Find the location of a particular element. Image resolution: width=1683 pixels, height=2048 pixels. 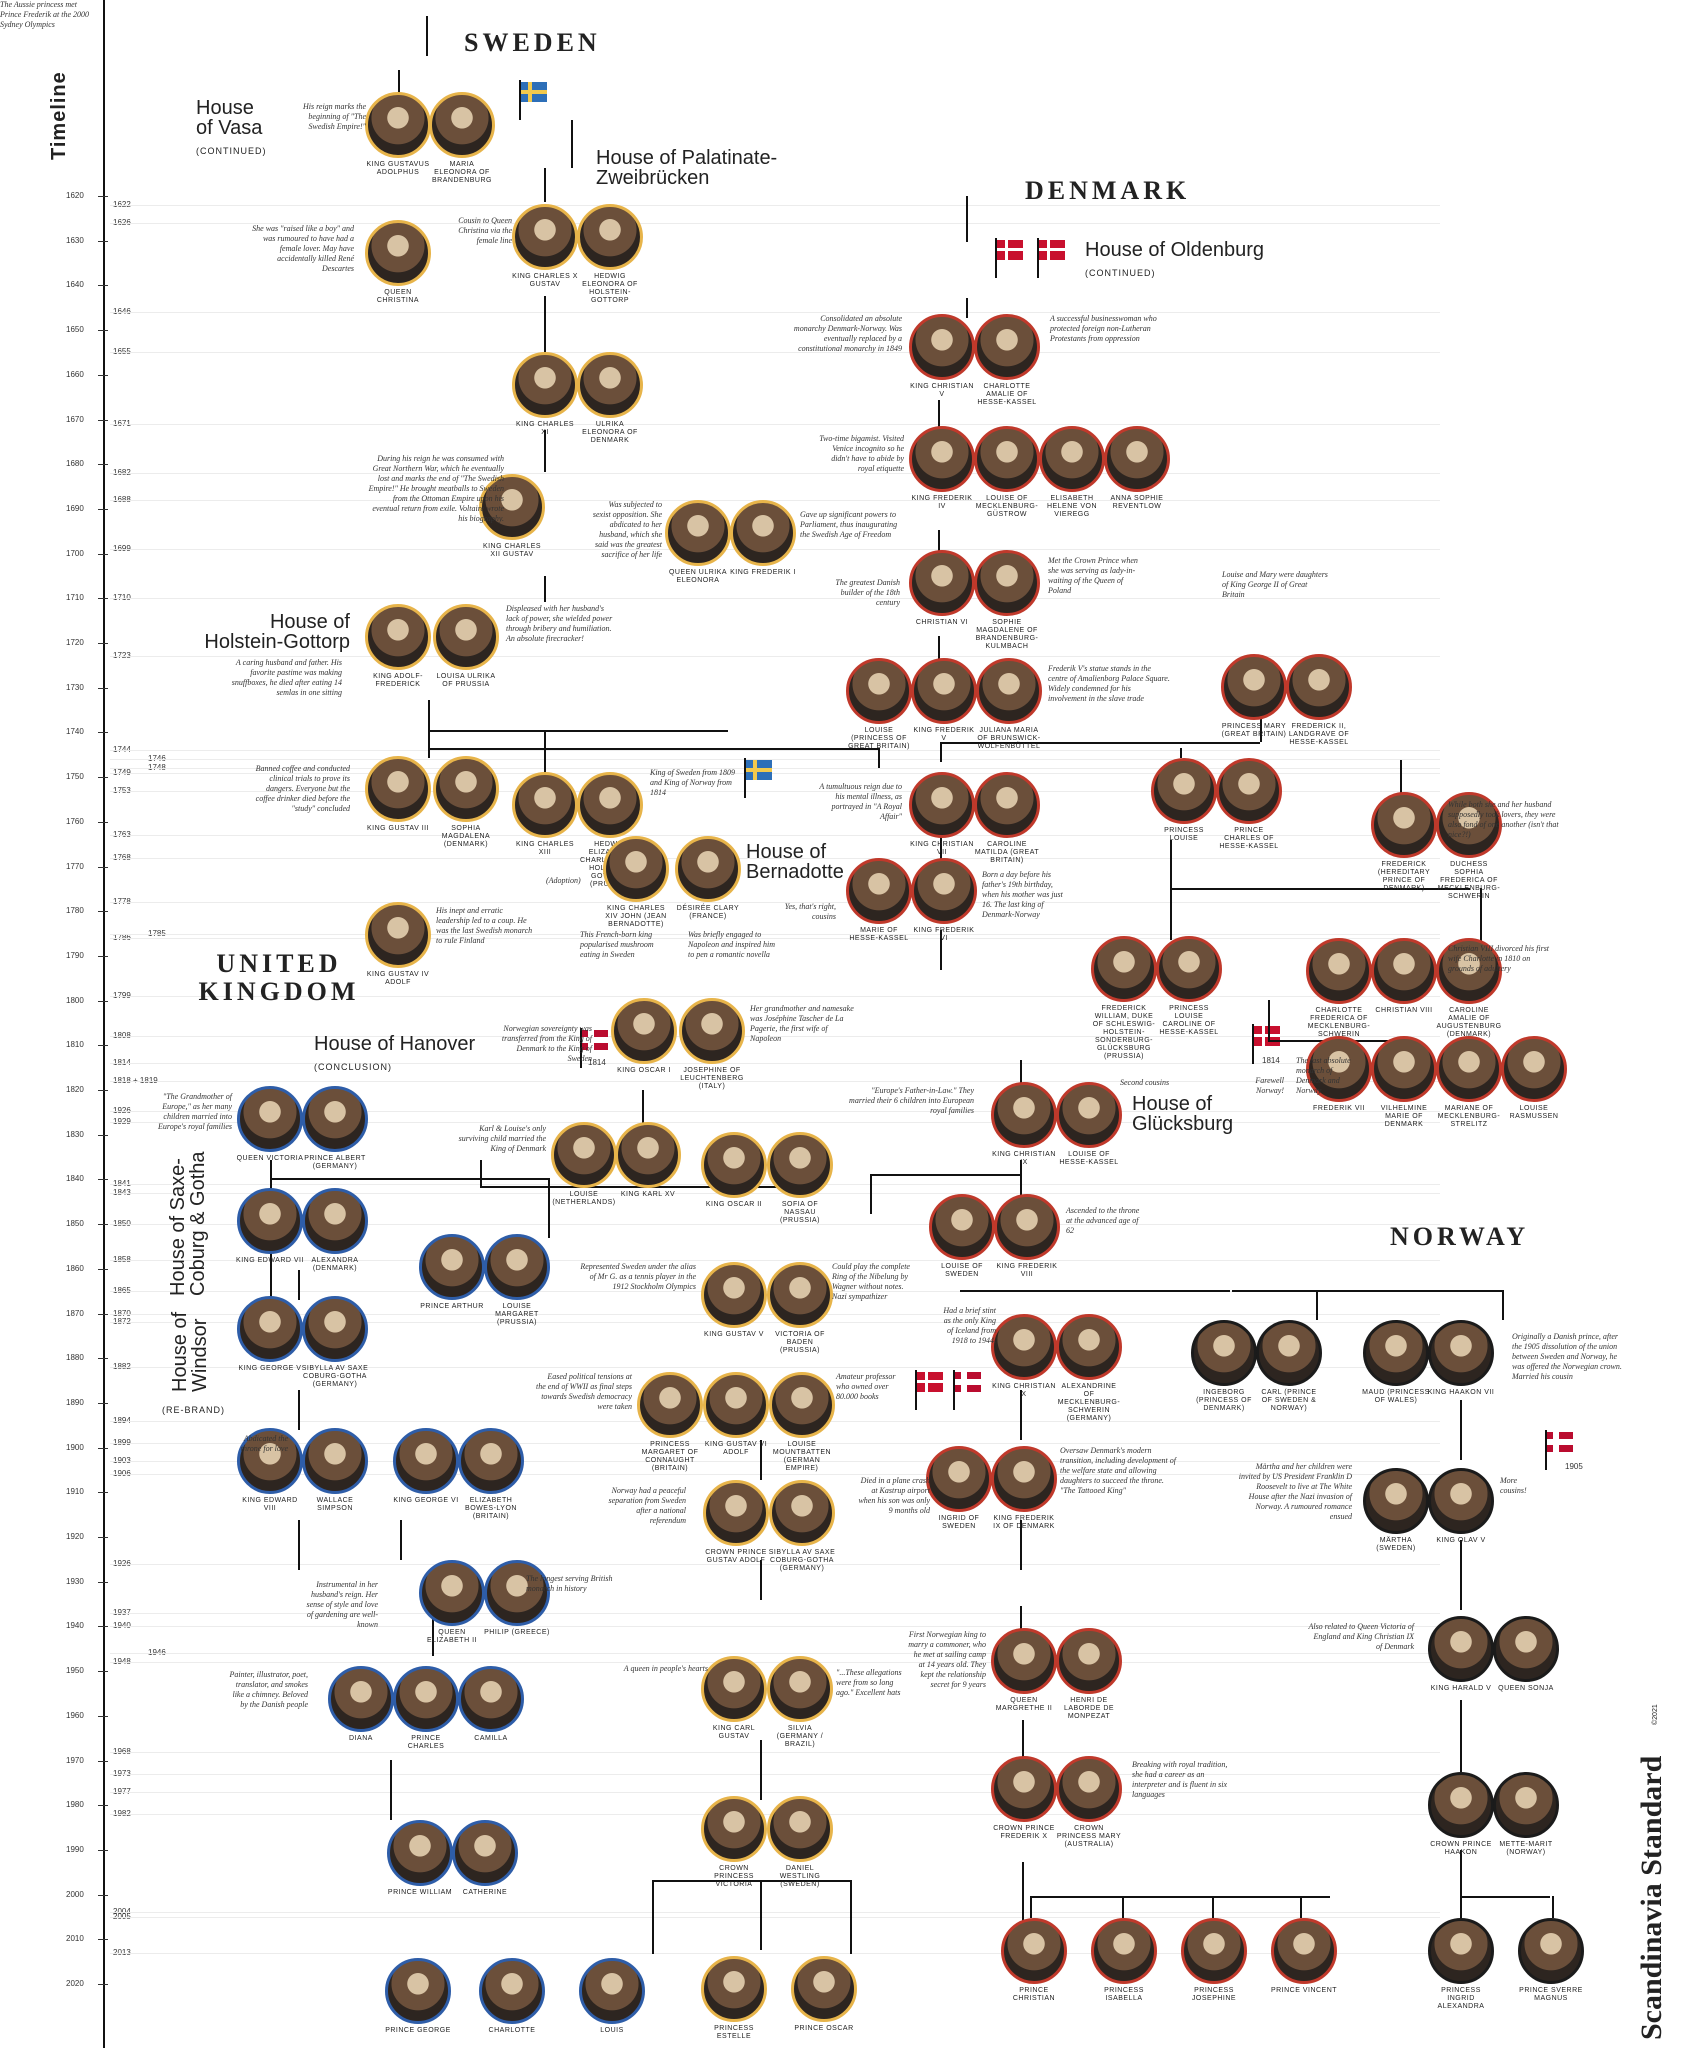

flag-year: 1814 is located at coordinates (1271, 1060).